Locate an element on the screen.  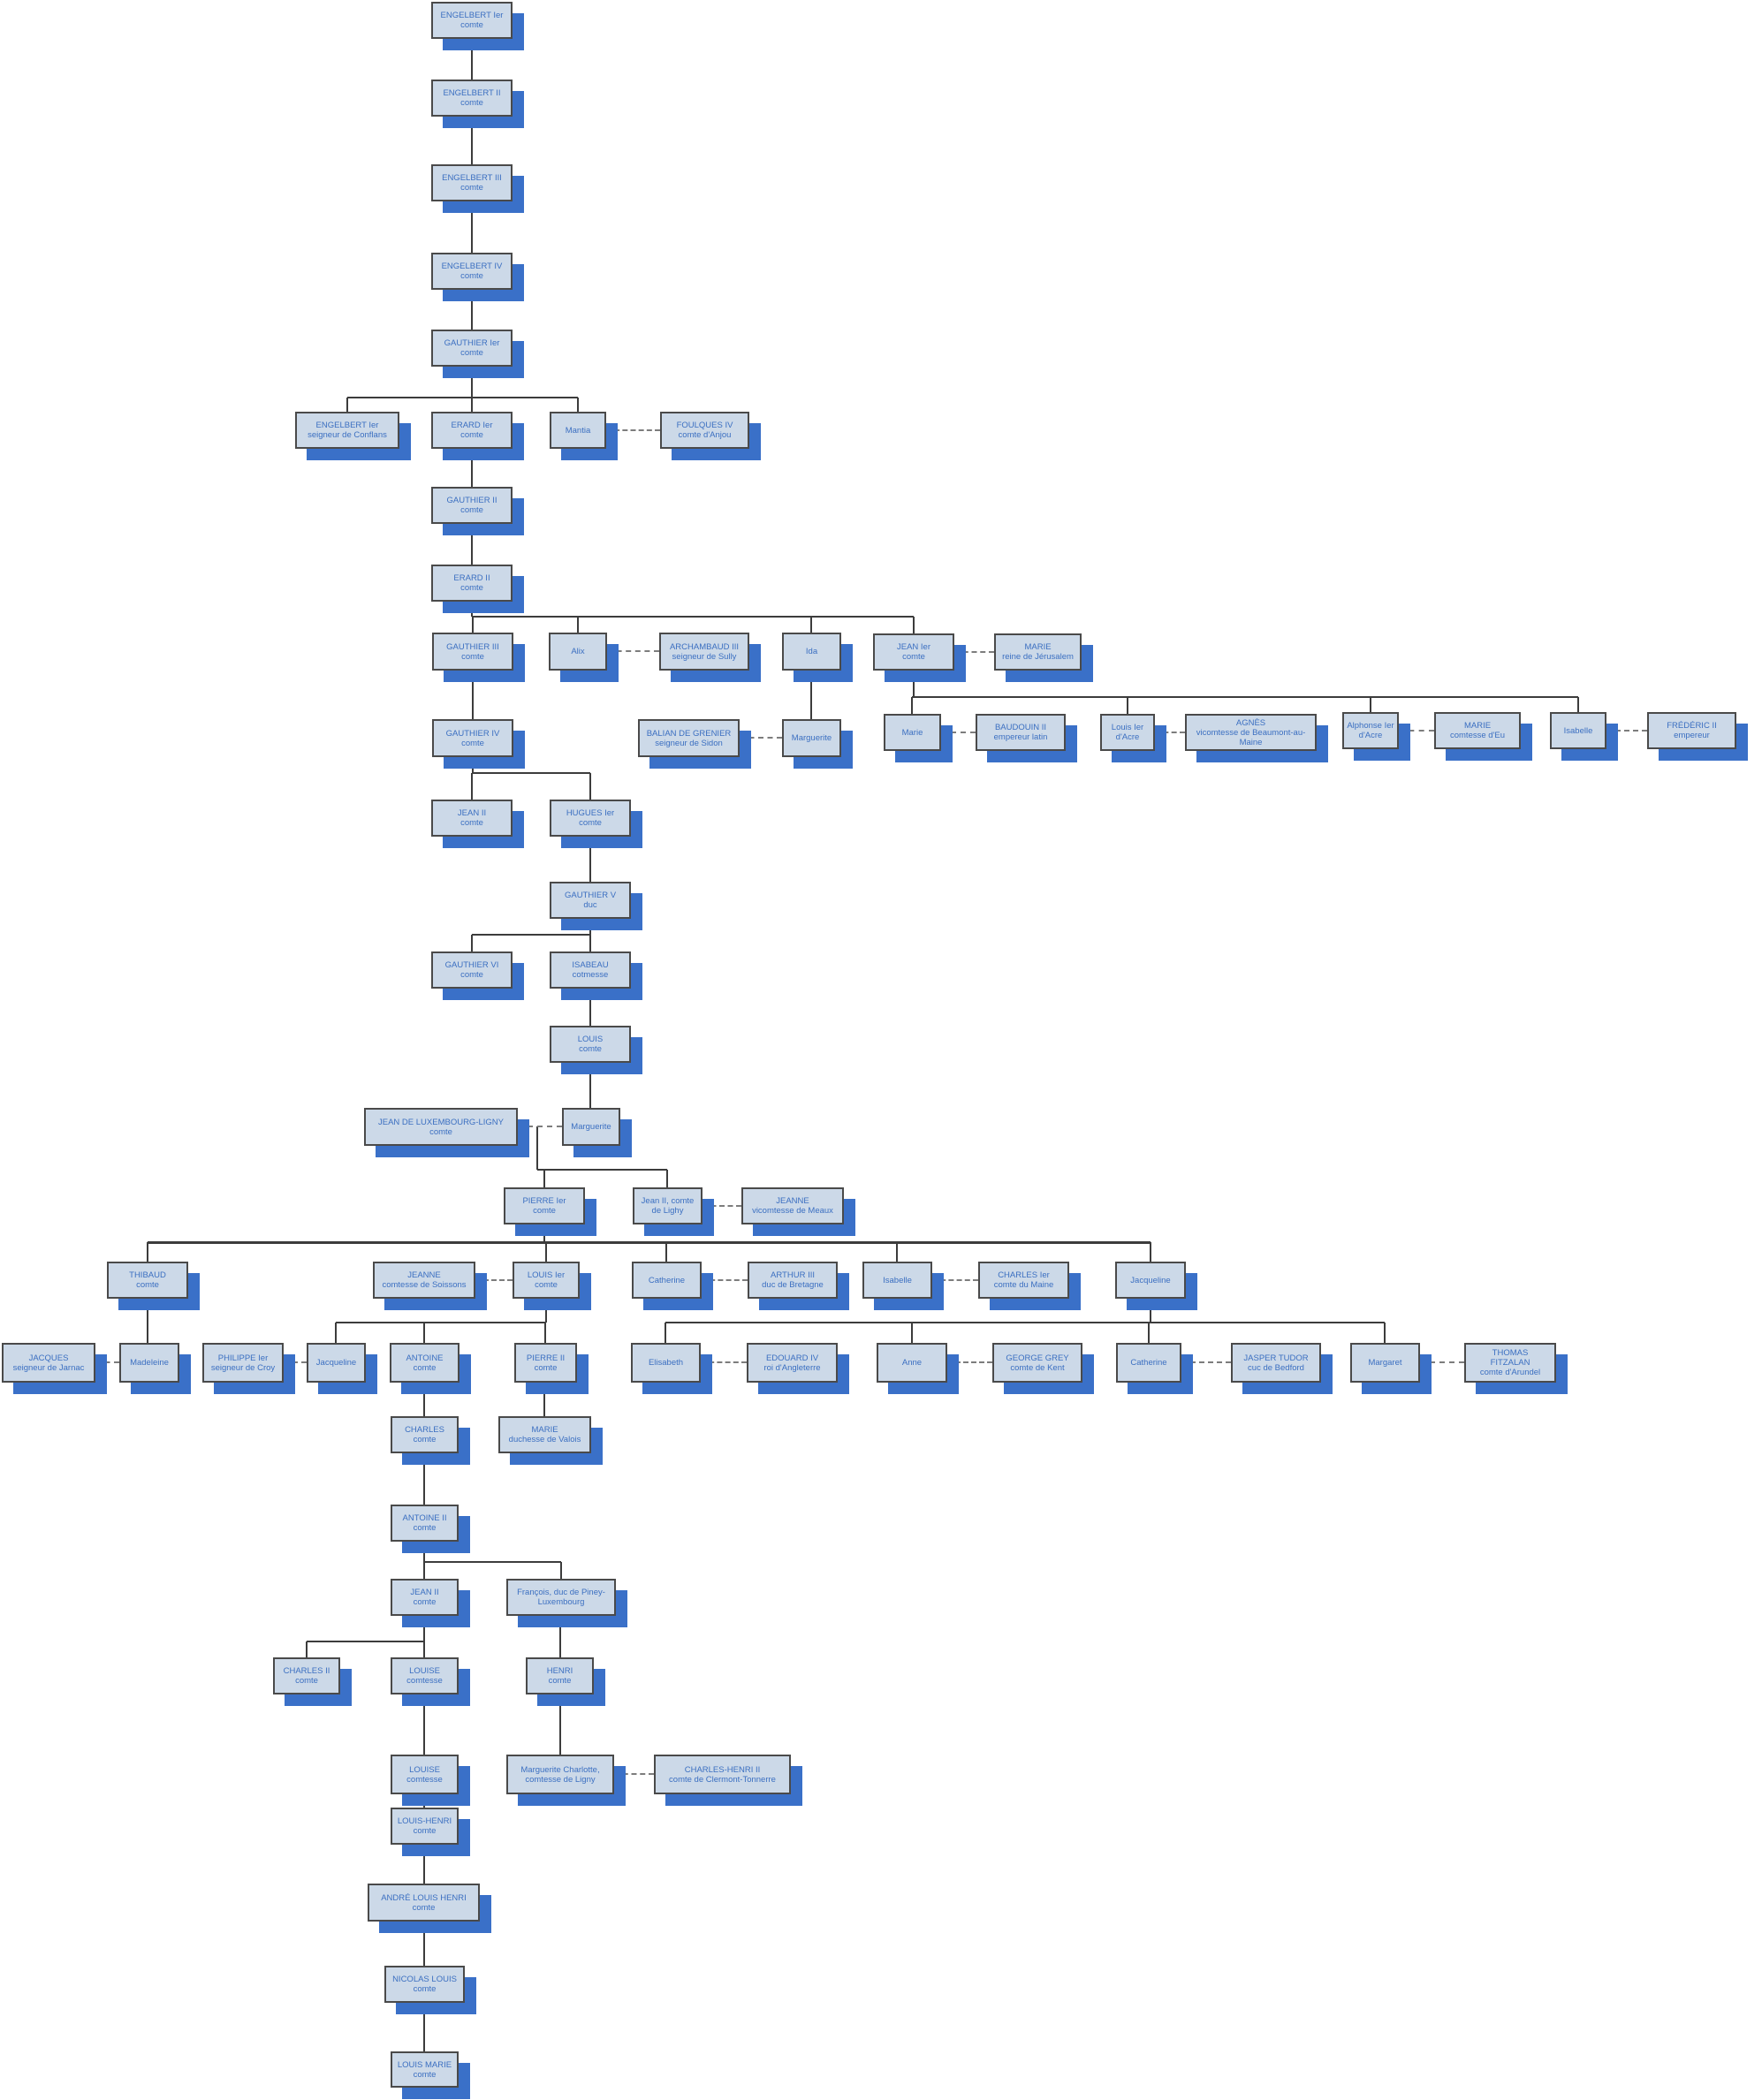
tree-node-antoine: ANTOINE comte is located at coordinates (425, 1363).